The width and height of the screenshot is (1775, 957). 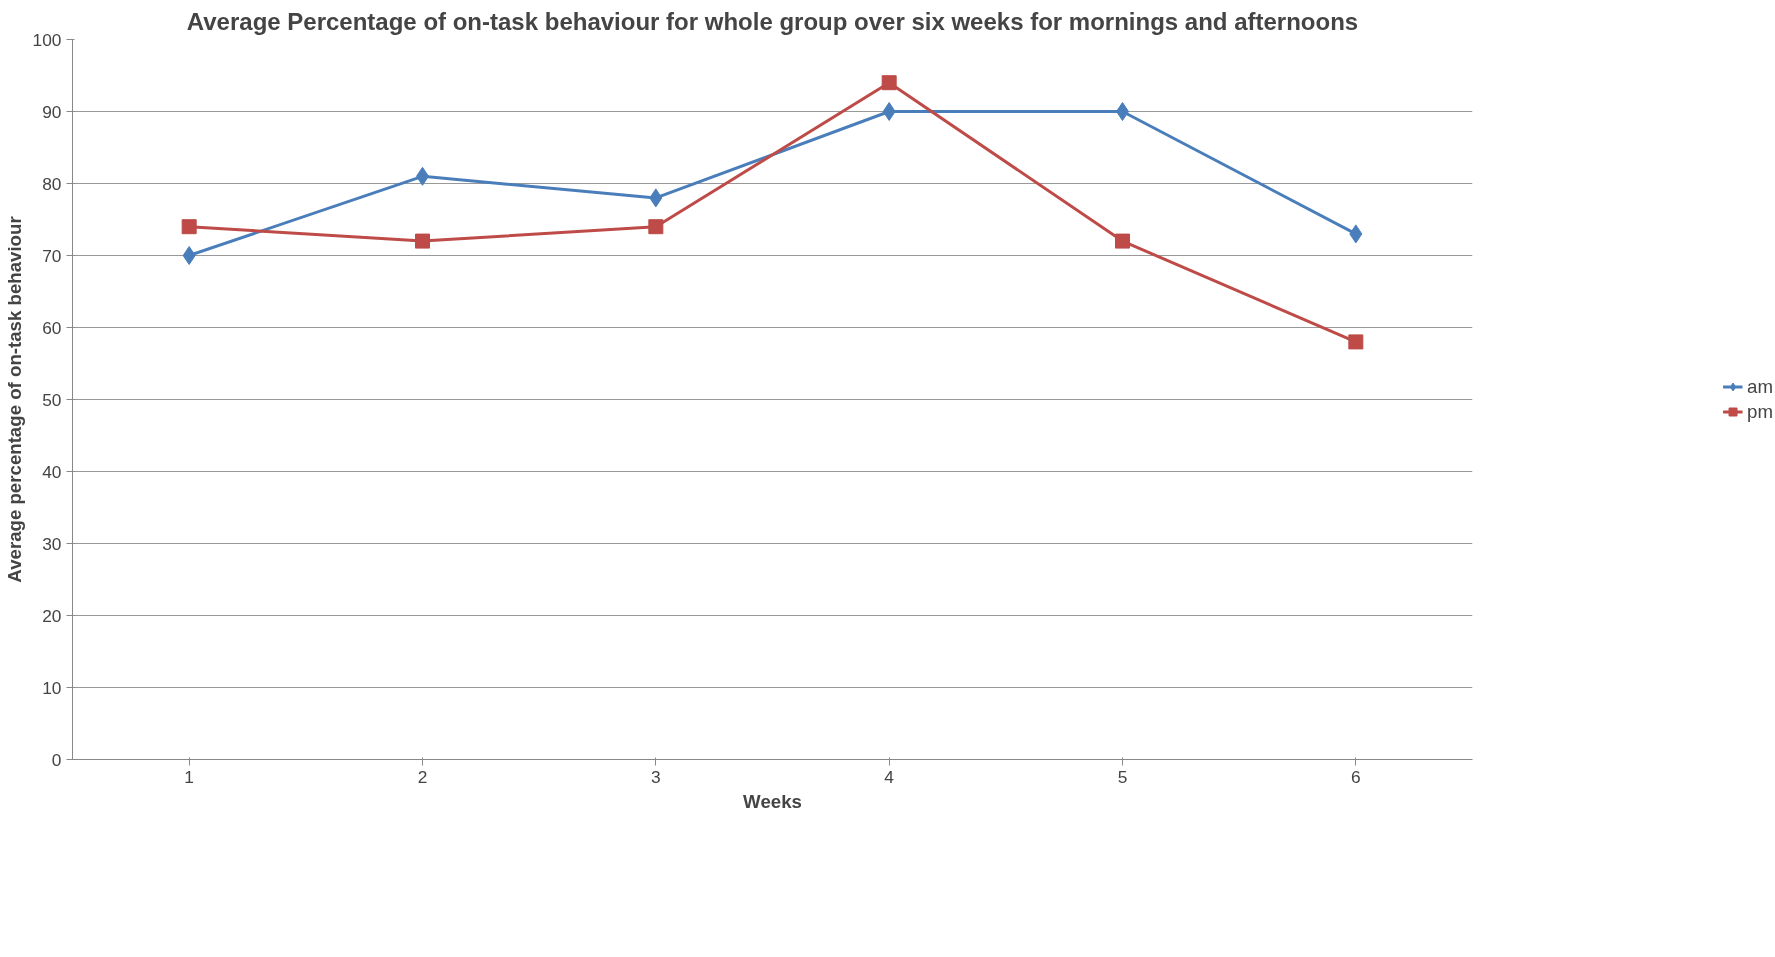 What do you see at coordinates (52, 327) in the screenshot?
I see `y-tick-label: 60` at bounding box center [52, 327].